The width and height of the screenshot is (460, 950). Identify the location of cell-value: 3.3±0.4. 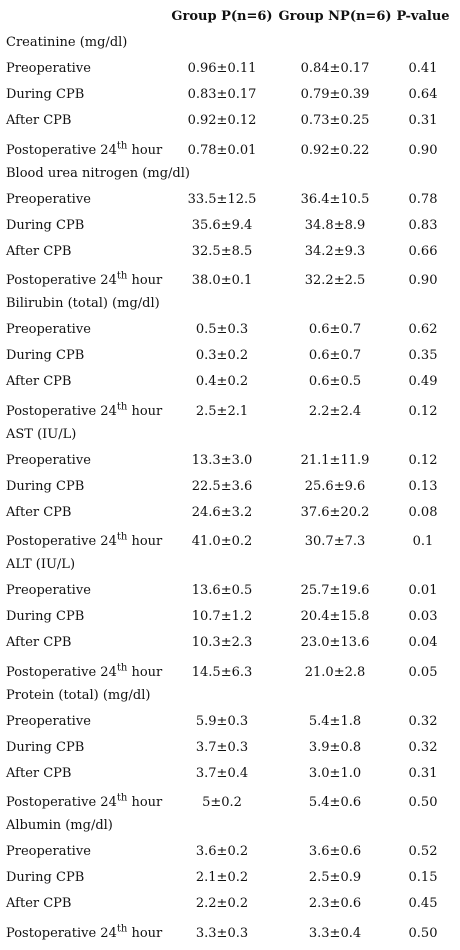
(335, 933).